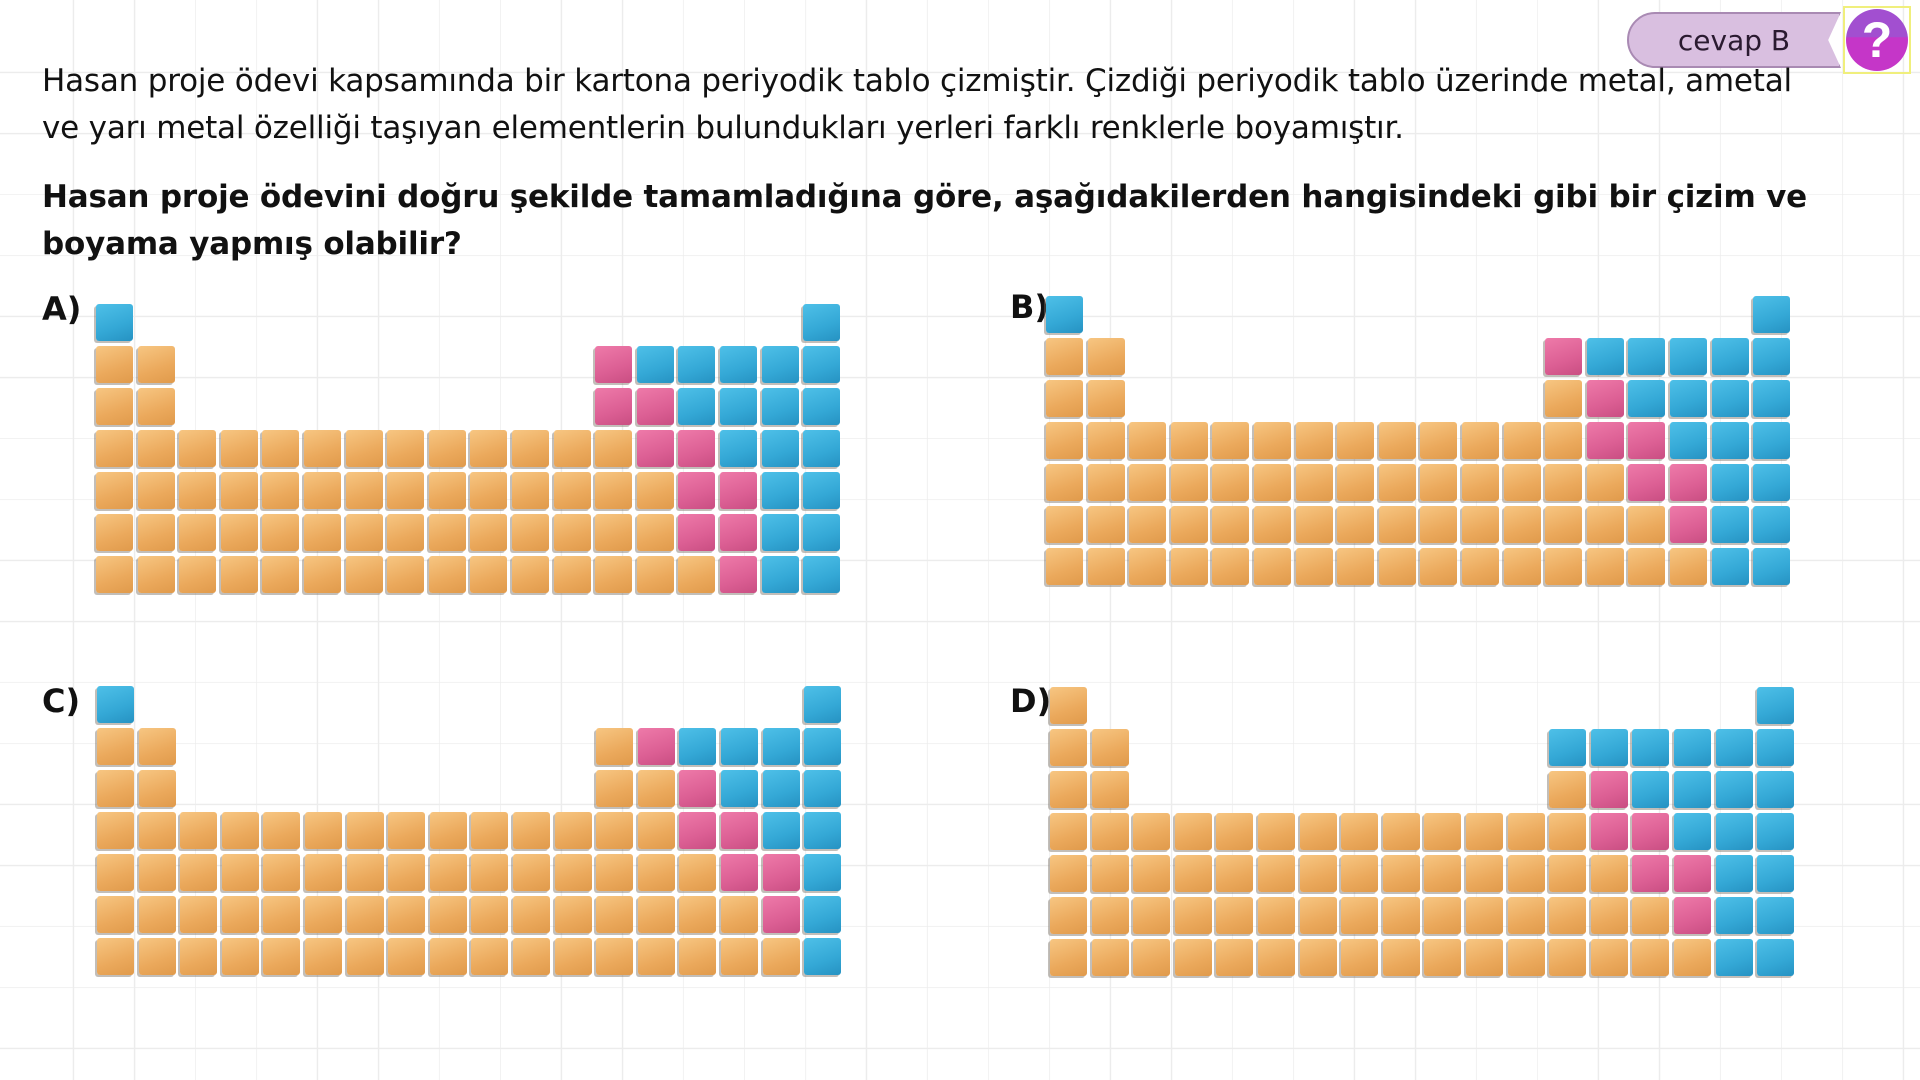  I want to click on option-a-periodic-table, so click(470, 449).